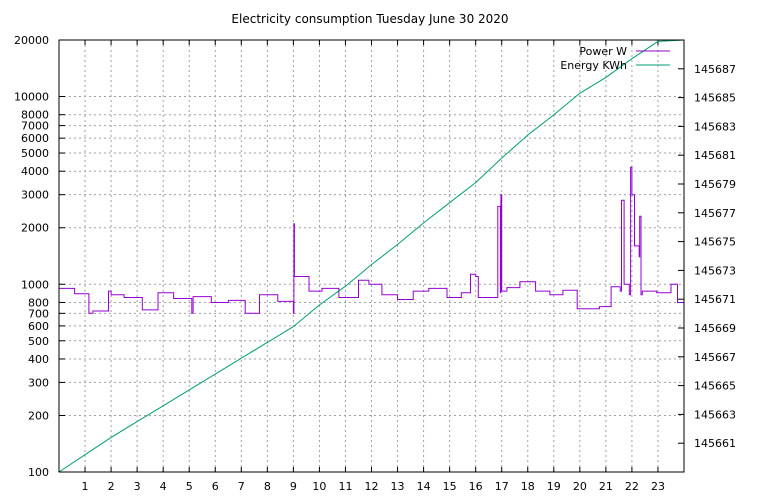 The image size is (768, 500). What do you see at coordinates (715, 357) in the screenshot?
I see `y2-tick-label: 145667` at bounding box center [715, 357].